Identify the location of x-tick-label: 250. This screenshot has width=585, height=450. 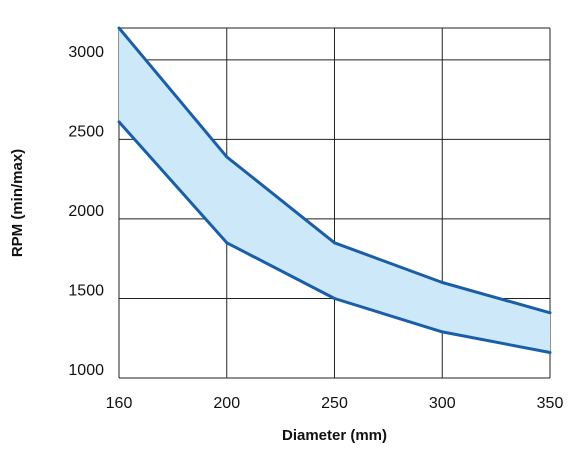
(334, 403).